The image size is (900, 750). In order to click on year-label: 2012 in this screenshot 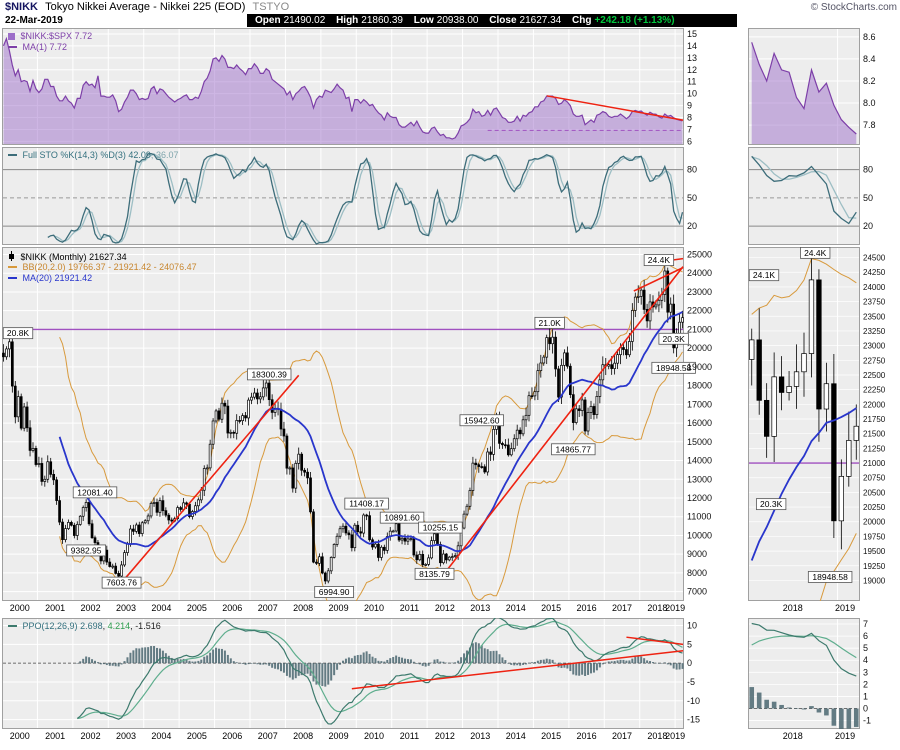, I will do `click(444, 736)`.